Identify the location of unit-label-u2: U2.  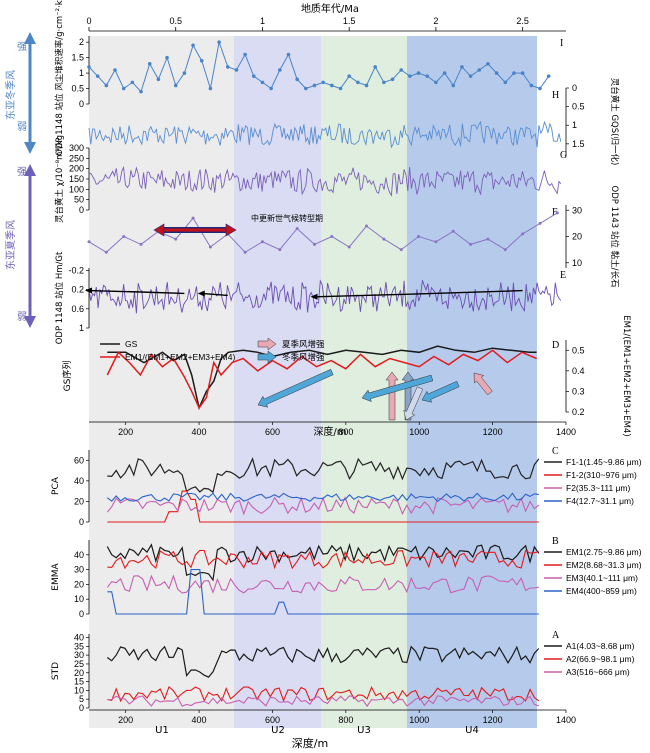
(278, 730).